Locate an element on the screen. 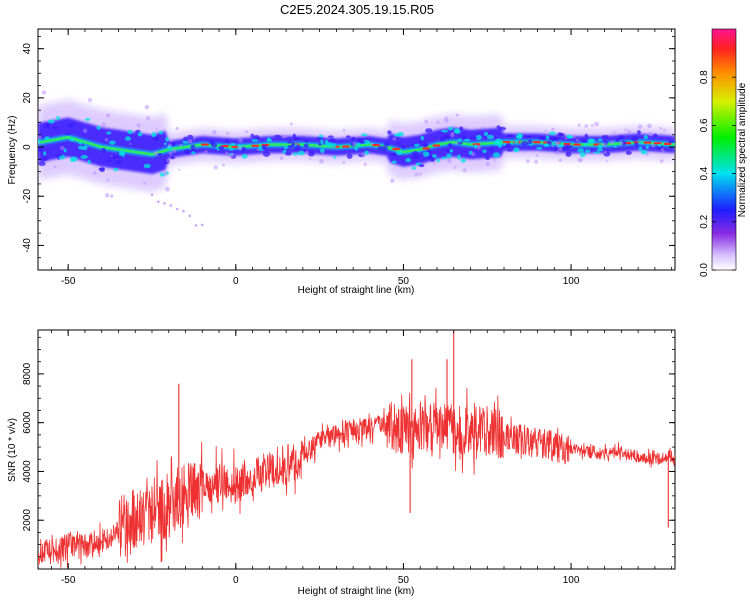 The image size is (750, 605). spectrogram-tail-dot is located at coordinates (152, 194).